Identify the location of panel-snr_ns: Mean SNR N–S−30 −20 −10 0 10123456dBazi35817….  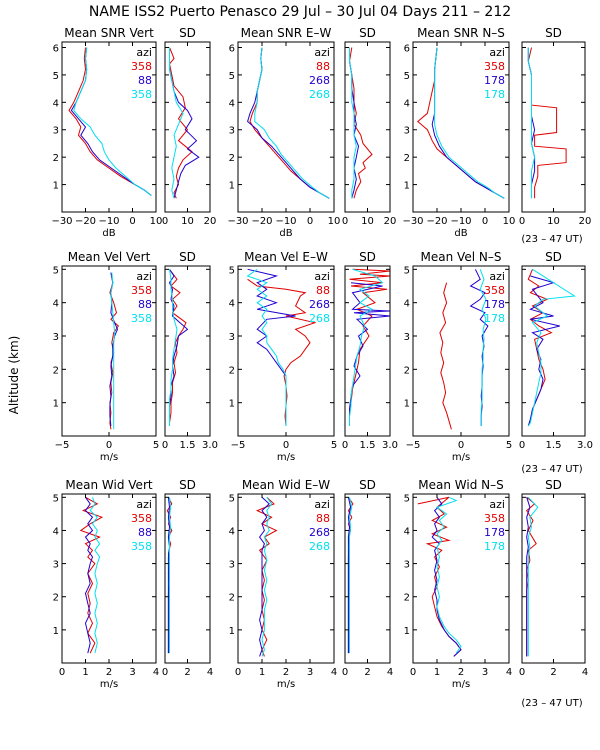
(458, 132).